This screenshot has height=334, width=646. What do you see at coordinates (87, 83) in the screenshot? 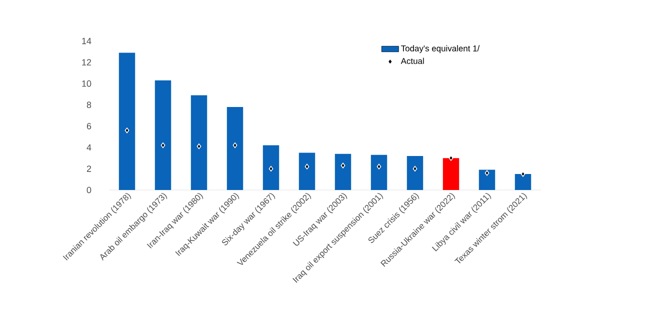
I see `y-tick-label: 10` at bounding box center [87, 83].